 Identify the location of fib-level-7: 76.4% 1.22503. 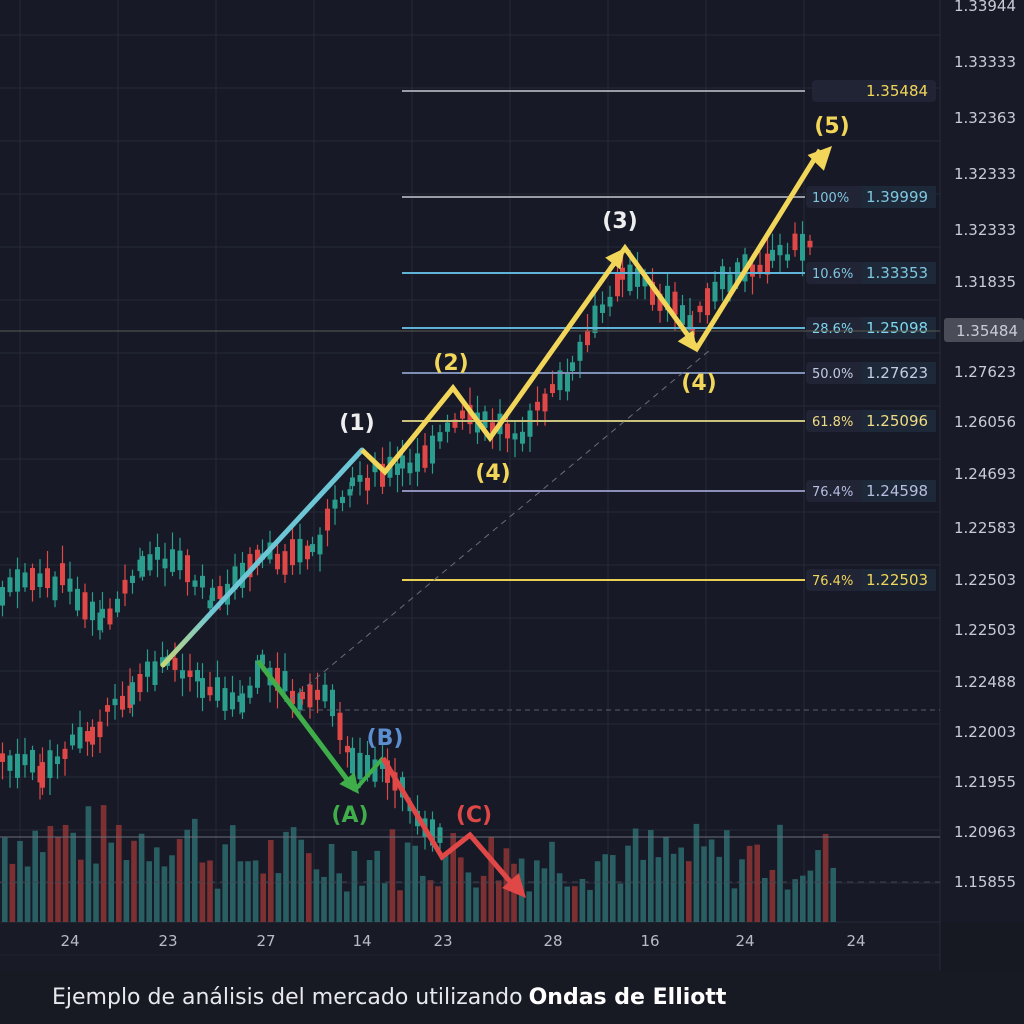
(669, 580).